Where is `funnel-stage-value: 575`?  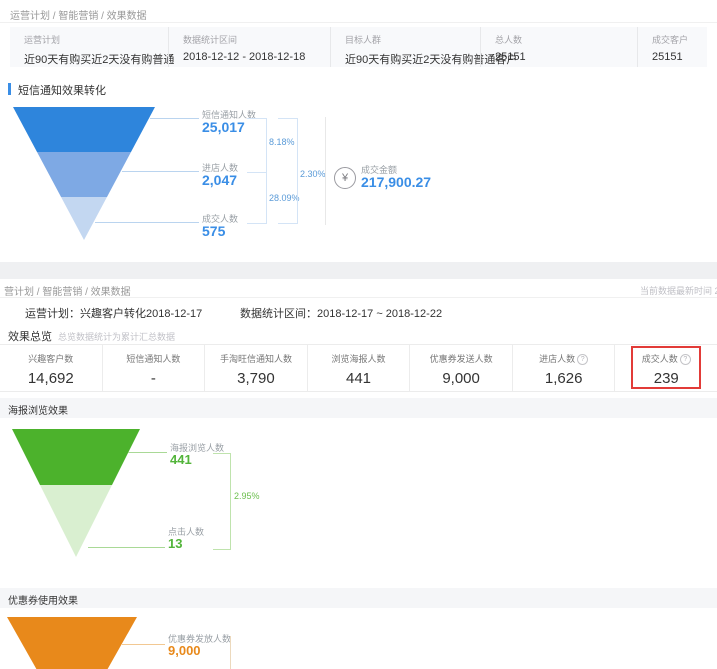
funnel-stage-value: 575 is located at coordinates (214, 231).